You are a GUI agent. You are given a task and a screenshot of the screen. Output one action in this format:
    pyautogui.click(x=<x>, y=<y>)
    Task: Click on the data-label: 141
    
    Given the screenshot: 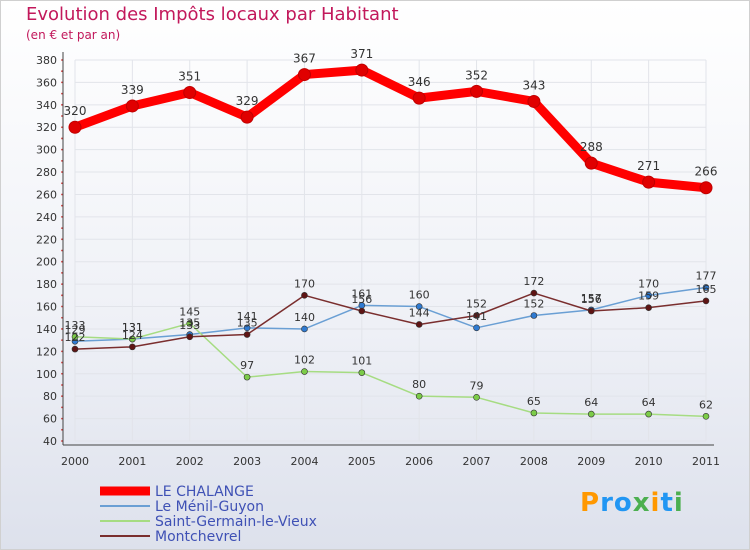 What is the action you would take?
    pyautogui.click(x=247, y=316)
    